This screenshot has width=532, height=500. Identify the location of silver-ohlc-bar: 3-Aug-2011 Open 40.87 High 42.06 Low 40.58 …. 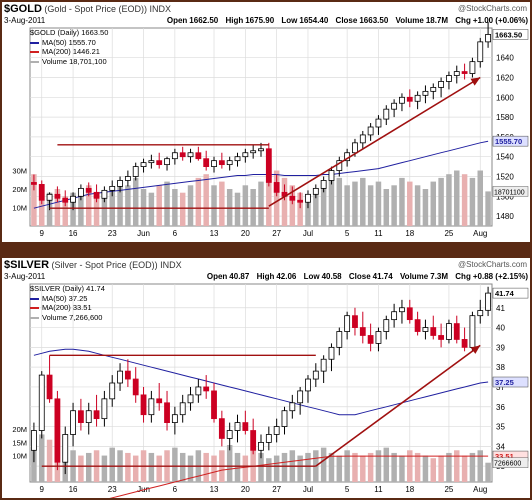
(266, 277).